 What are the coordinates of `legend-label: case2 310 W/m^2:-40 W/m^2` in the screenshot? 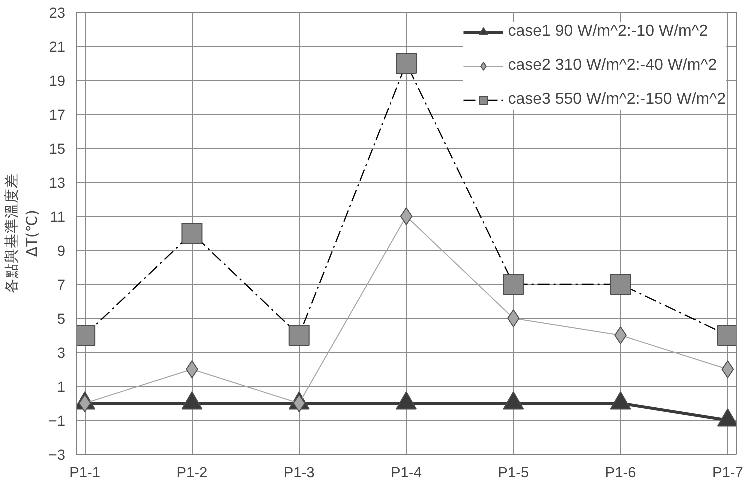 It's located at (613, 66).